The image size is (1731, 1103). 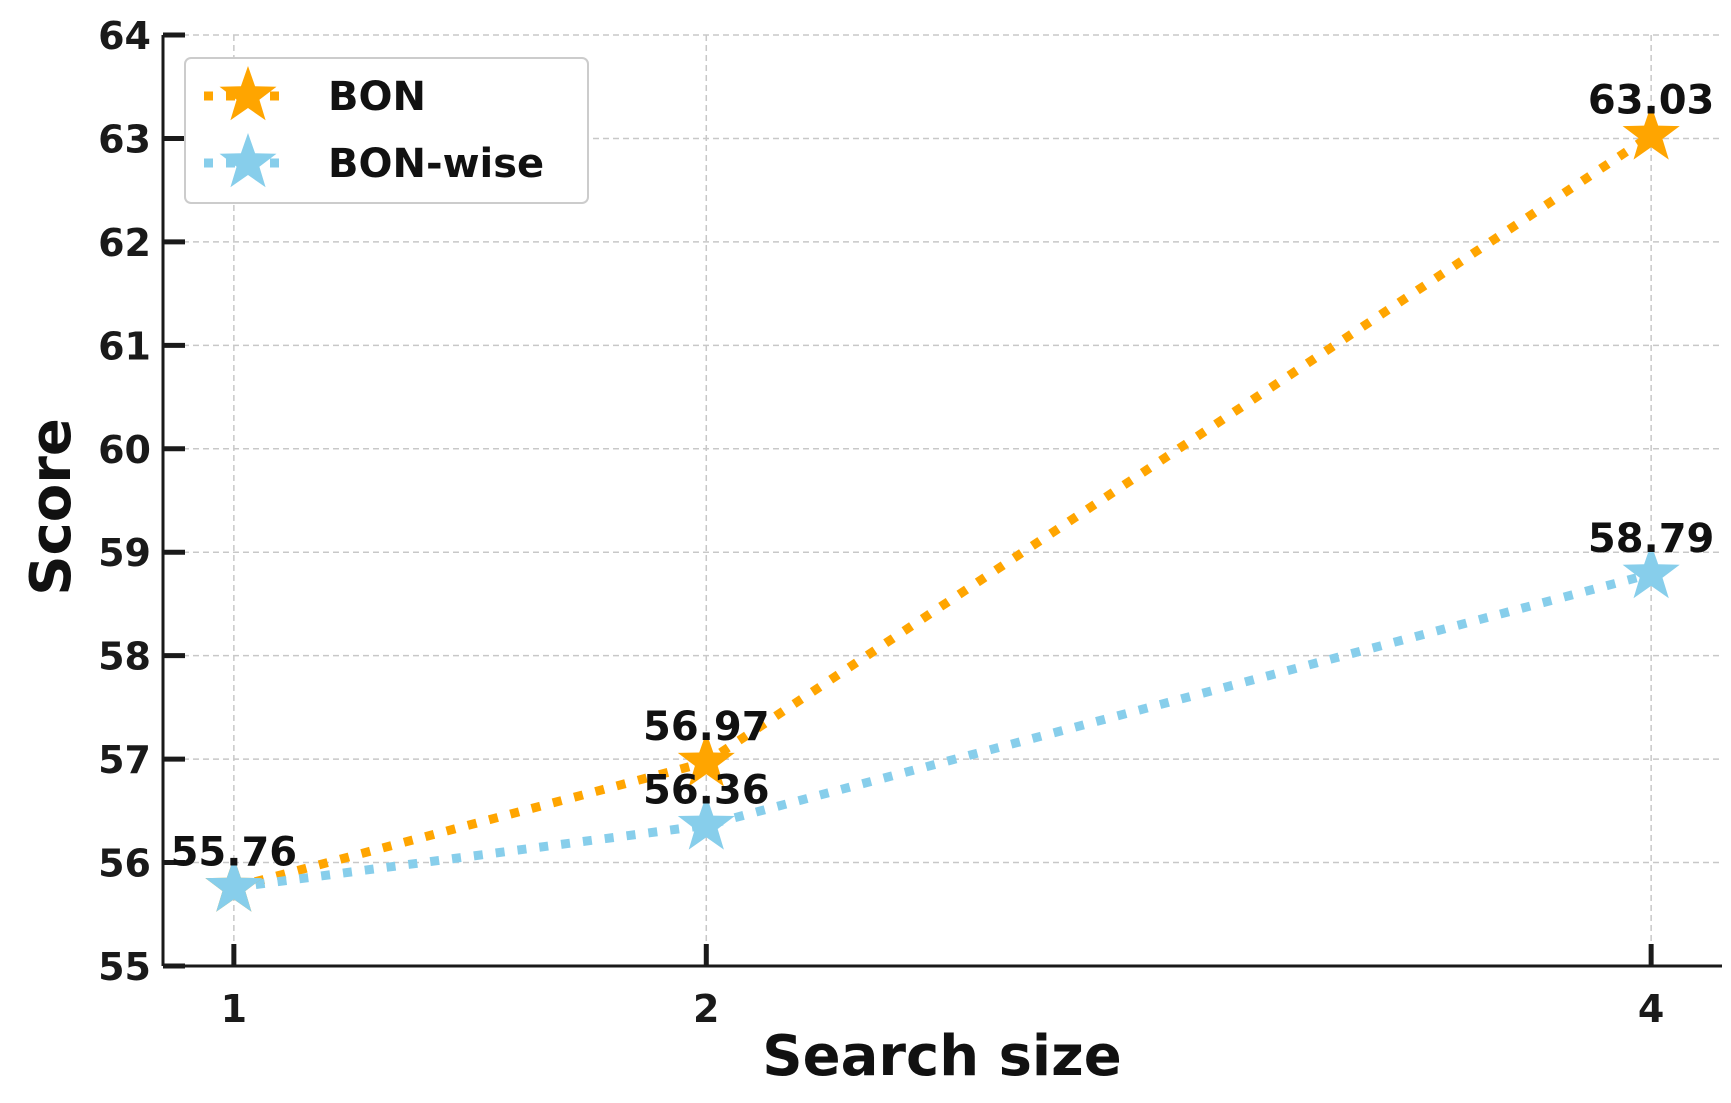 What do you see at coordinates (706, 1009) in the screenshot?
I see `x-tick-label: 2` at bounding box center [706, 1009].